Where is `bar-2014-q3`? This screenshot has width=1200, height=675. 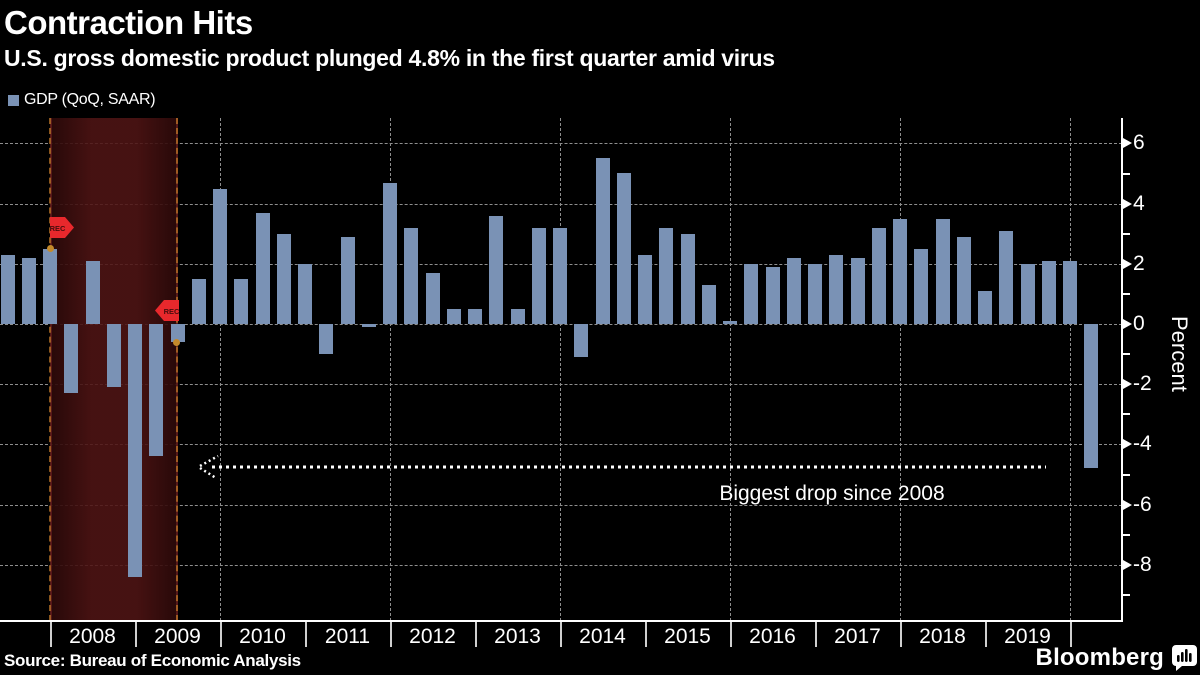 bar-2014-q3 is located at coordinates (623, 248).